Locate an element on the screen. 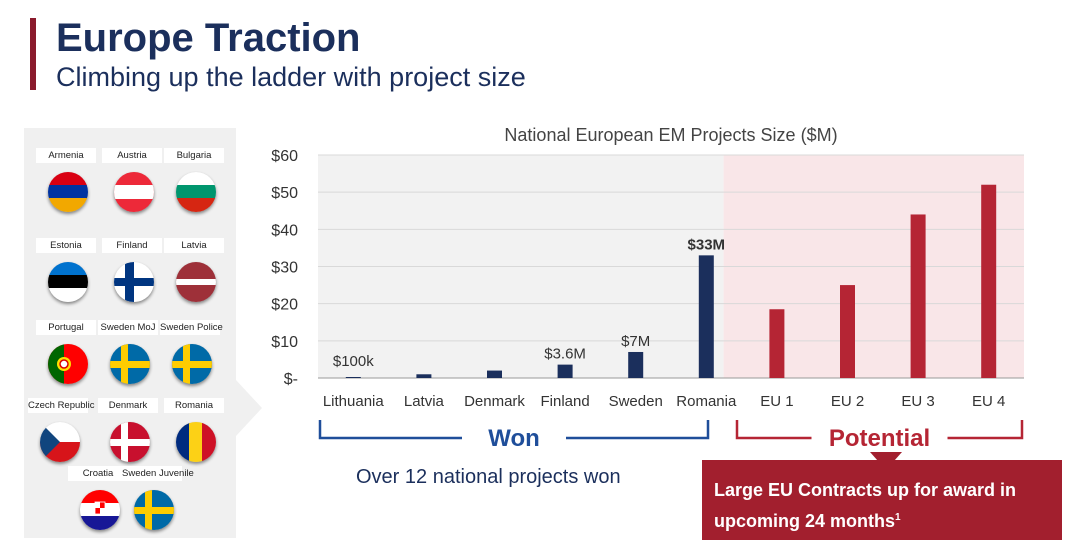 The image size is (1084, 558). flag-label: Czech Republic is located at coordinates (61, 405).